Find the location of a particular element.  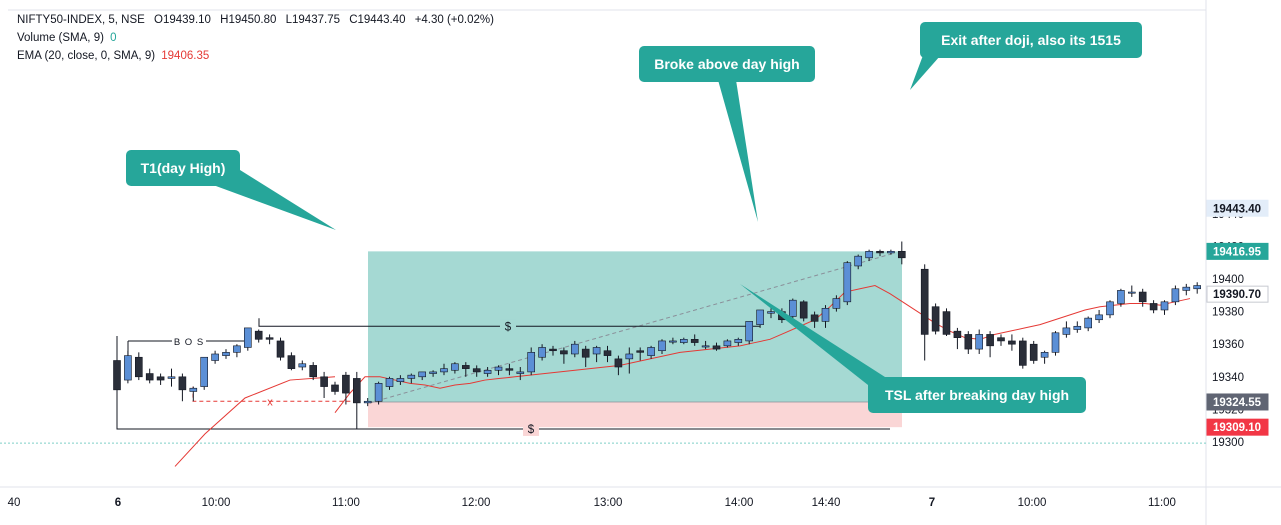

legend-ema-value: 19406.35 is located at coordinates (185, 56).